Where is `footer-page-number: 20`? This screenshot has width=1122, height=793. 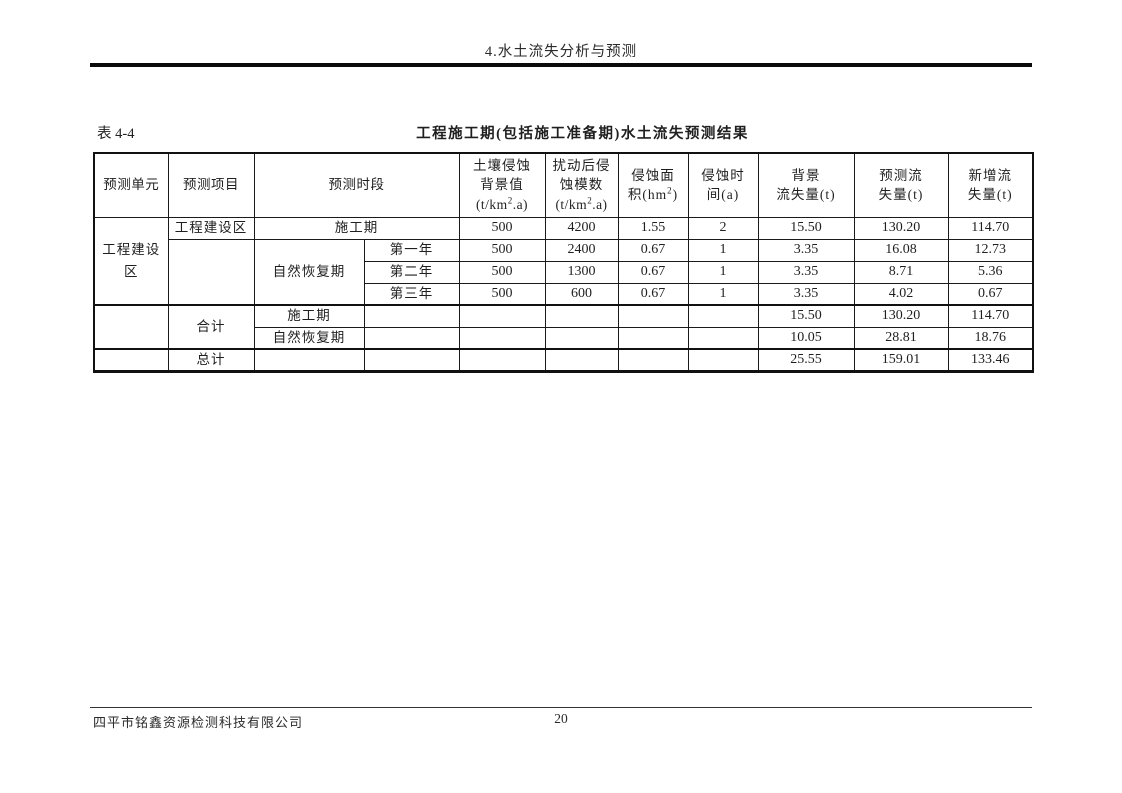 footer-page-number: 20 is located at coordinates (561, 718).